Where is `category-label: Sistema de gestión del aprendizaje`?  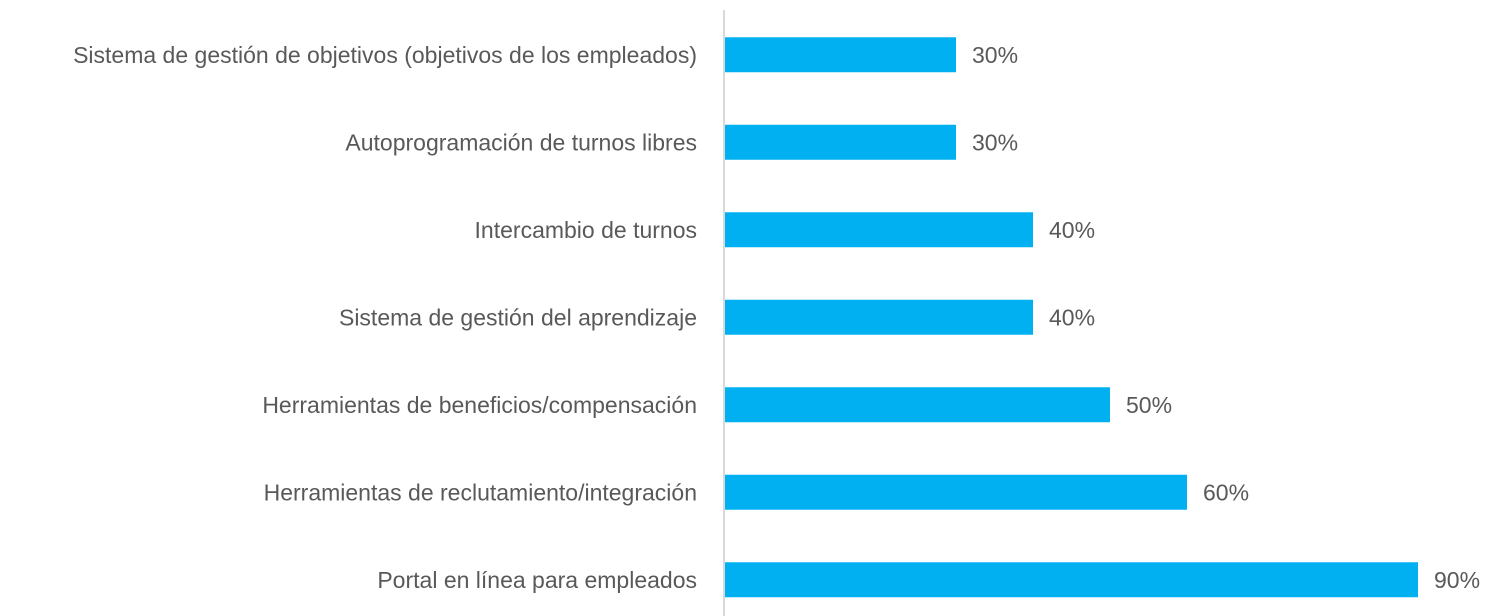 category-label: Sistema de gestión del aprendizaje is located at coordinates (518, 317).